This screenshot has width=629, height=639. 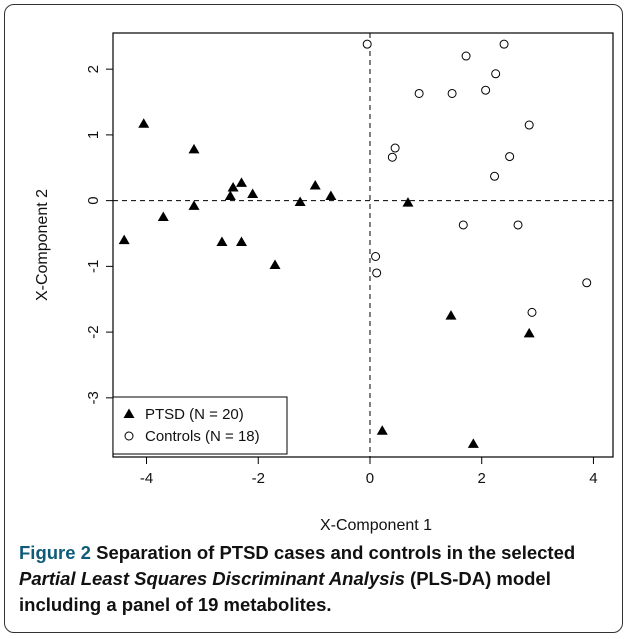 What do you see at coordinates (593, 478) in the screenshot?
I see `x-tick-label: 4` at bounding box center [593, 478].